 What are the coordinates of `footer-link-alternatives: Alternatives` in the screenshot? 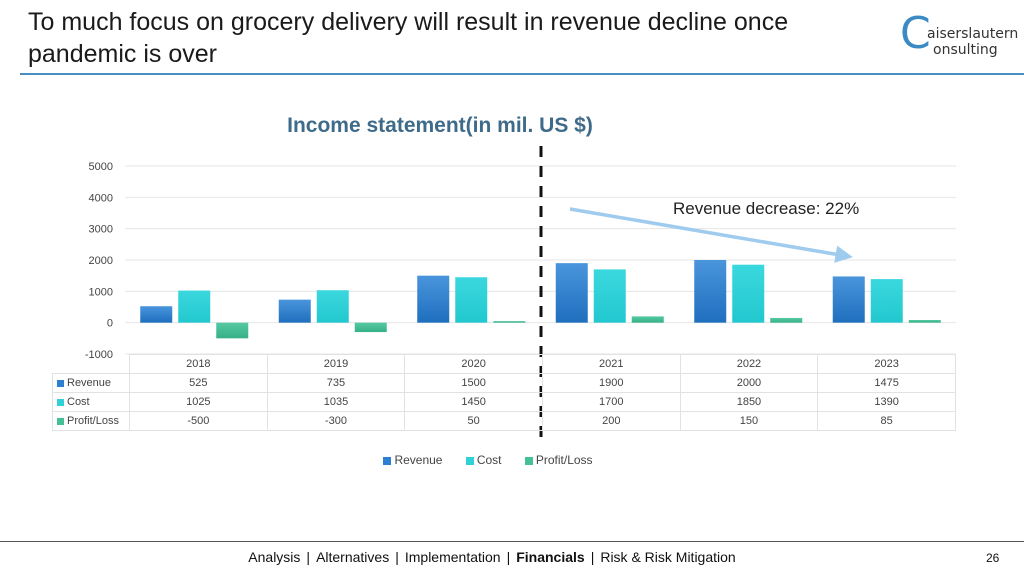 It's located at (353, 557).